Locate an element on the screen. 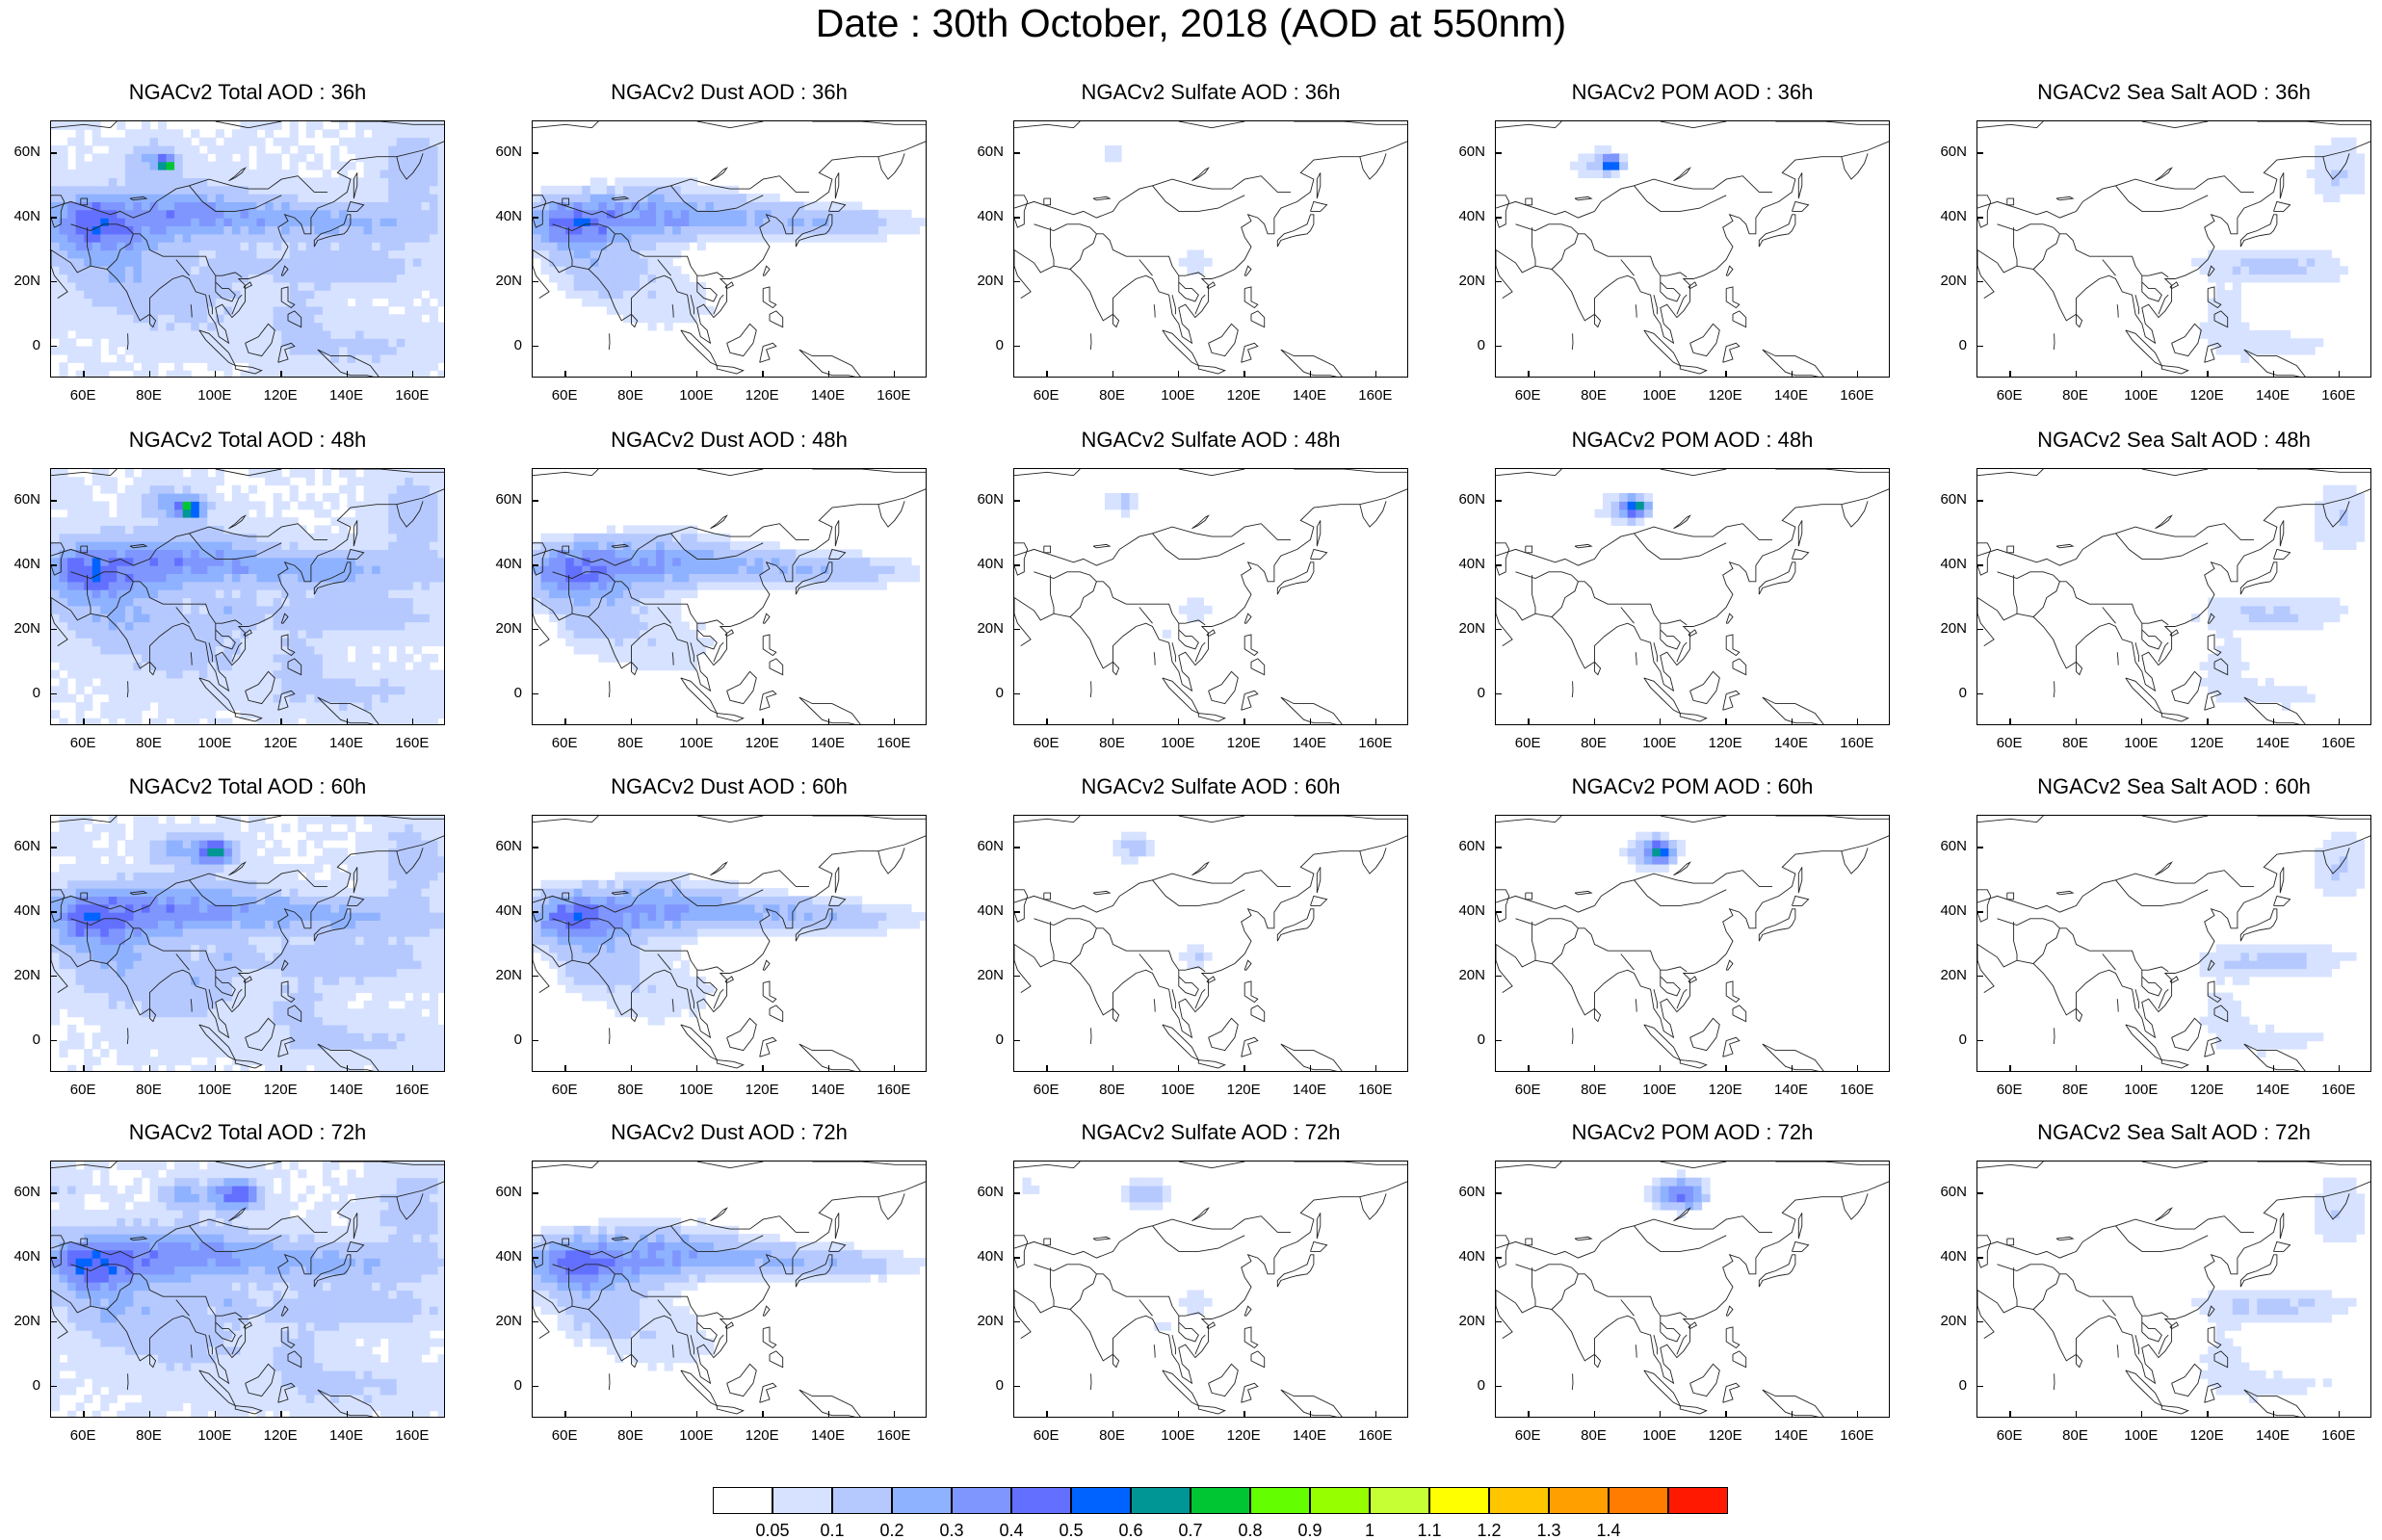  y-tick-label: 20N is located at coordinates (1947, 975).